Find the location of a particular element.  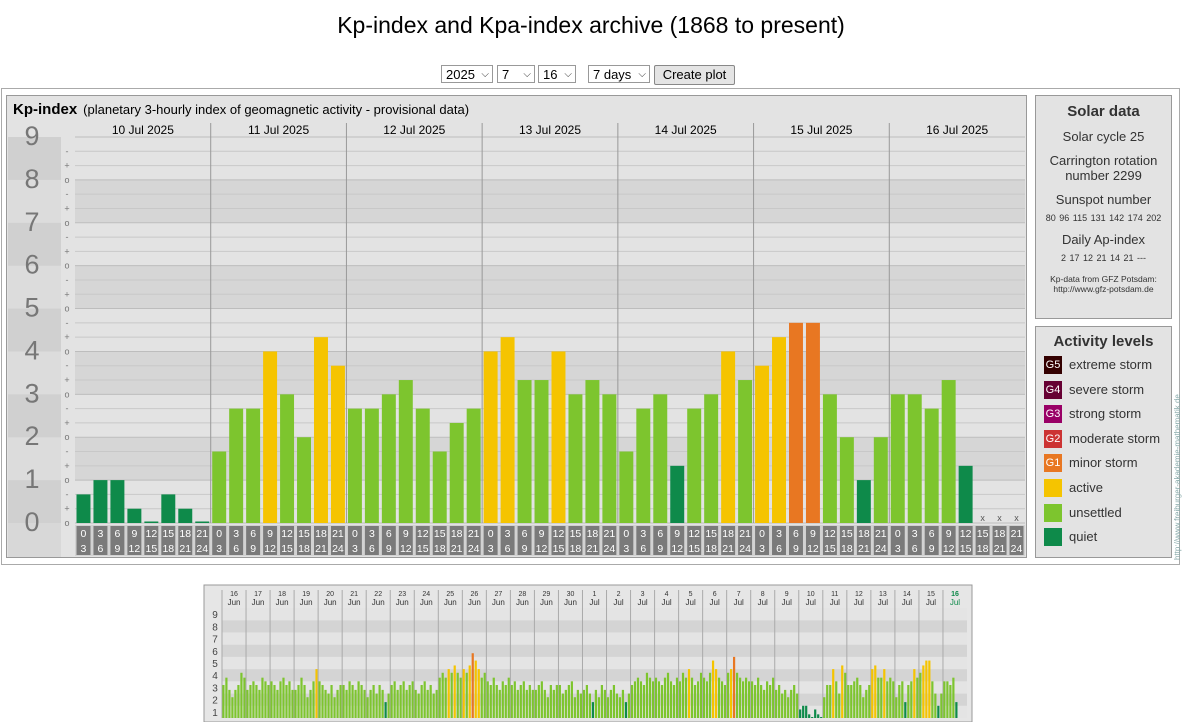

span-select: 7 days ⌵ is located at coordinates (619, 74).